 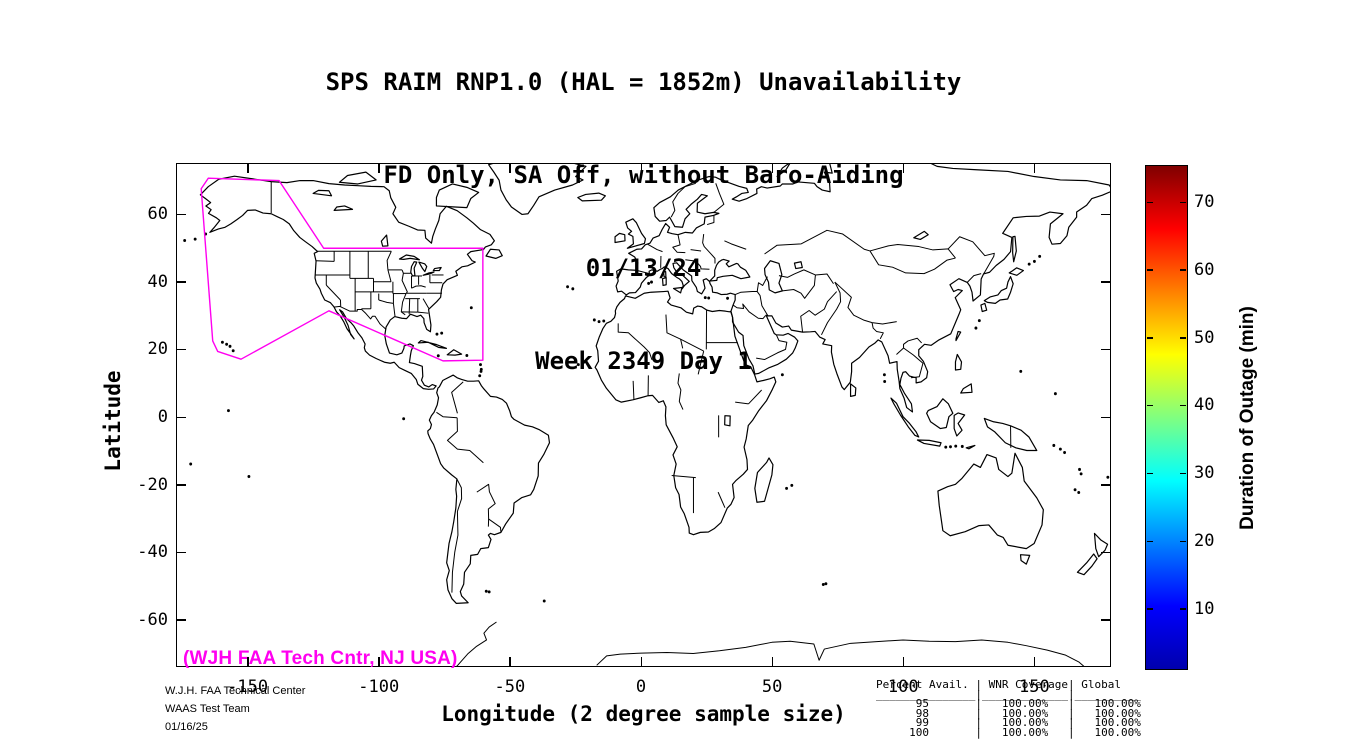 What do you see at coordinates (1034, 687) in the screenshot?
I see `x-tick-label: 150` at bounding box center [1034, 687].